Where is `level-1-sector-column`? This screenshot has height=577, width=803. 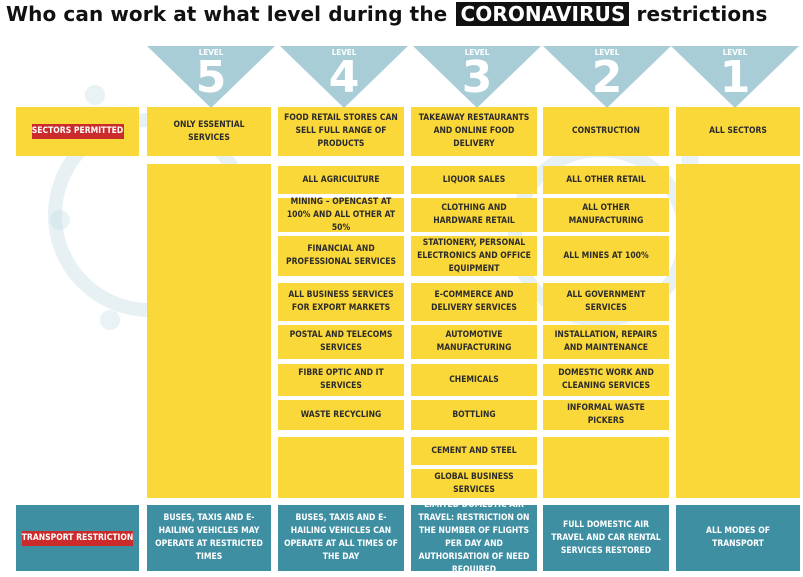 level-1-sector-column is located at coordinates (738, 331).